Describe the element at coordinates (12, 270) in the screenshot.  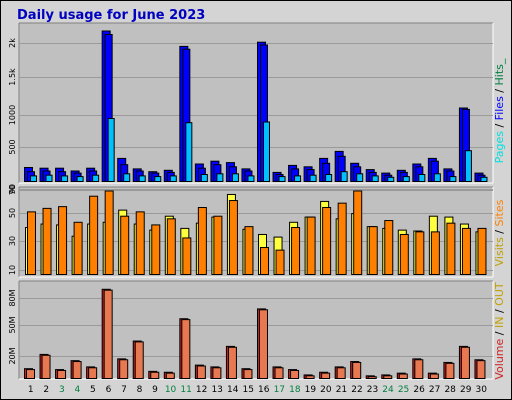
I see `visits-panel-ytick-label: 10` at that location.